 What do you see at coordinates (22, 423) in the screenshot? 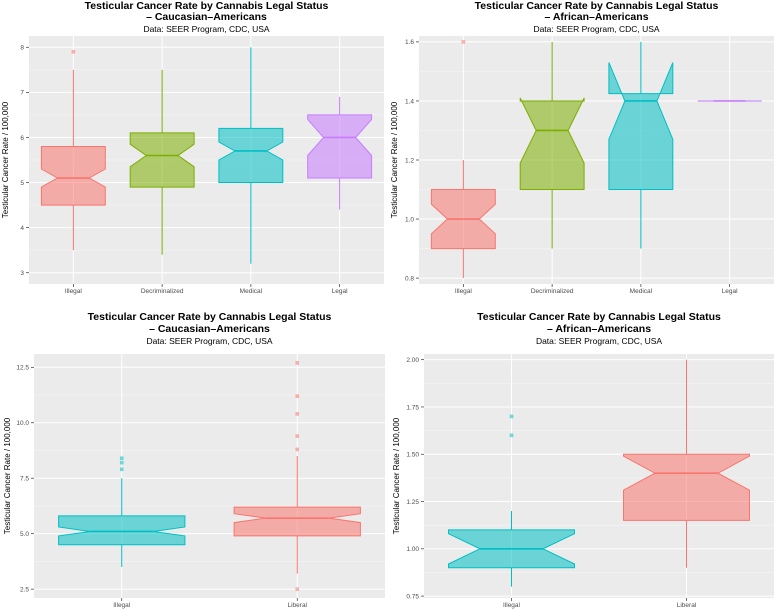
I see `y-tick-label: 10.0` at bounding box center [22, 423].